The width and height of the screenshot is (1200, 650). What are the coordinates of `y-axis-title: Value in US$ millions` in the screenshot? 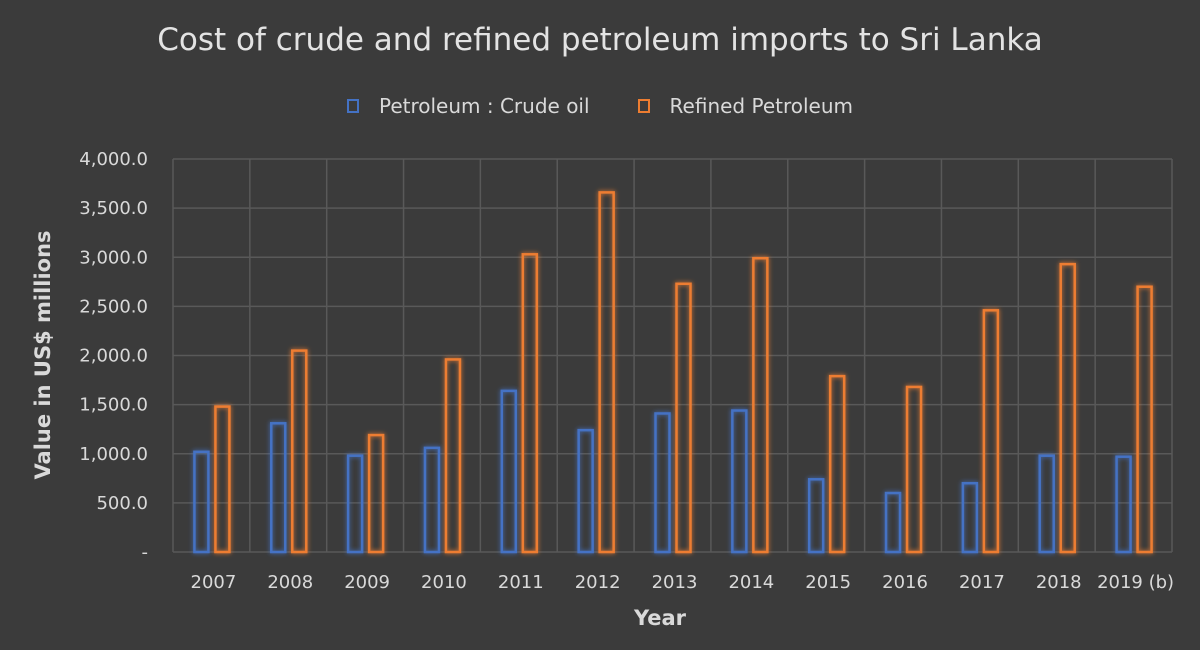 It's located at (43, 354).